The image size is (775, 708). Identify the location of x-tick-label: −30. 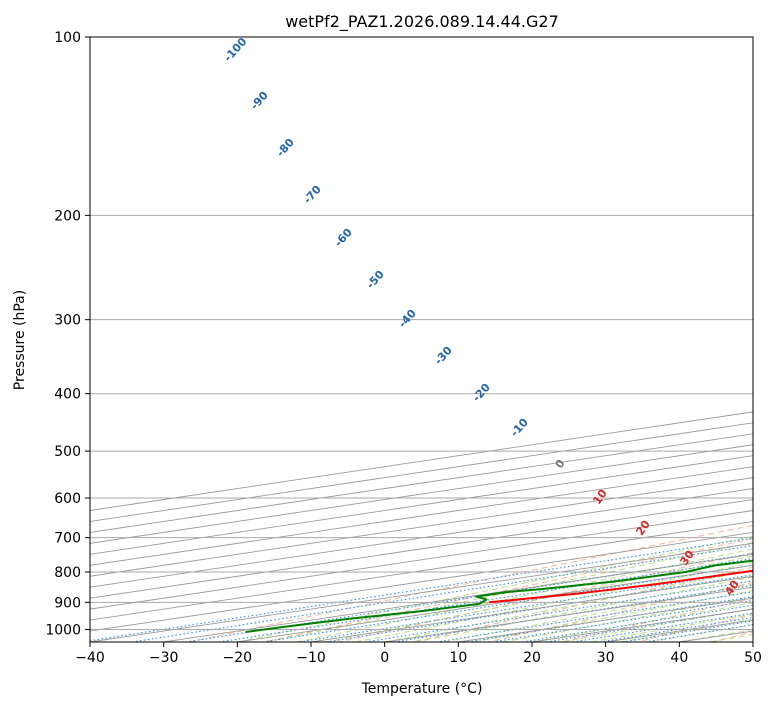
(164, 658).